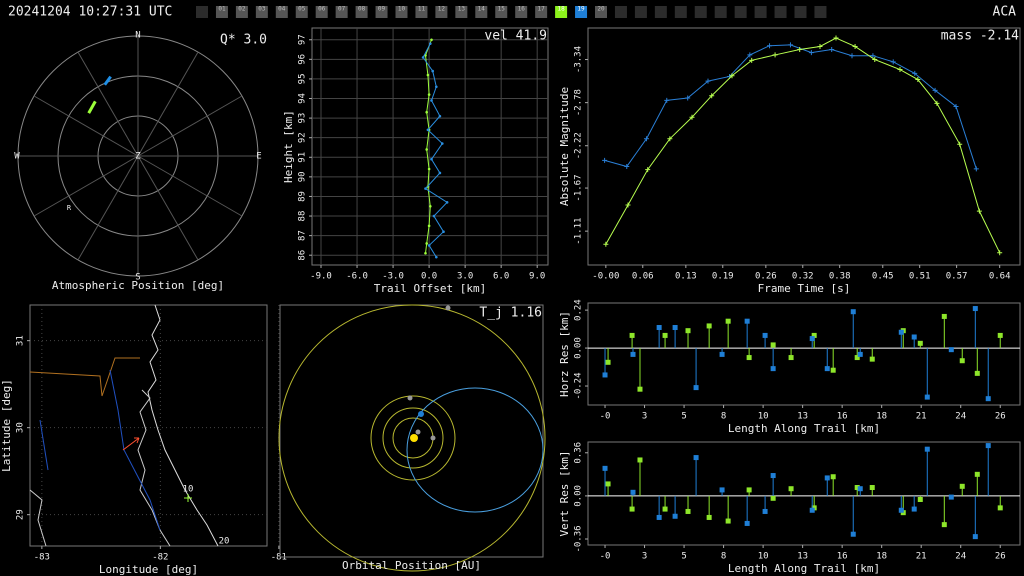 The height and width of the screenshot is (576, 1024). I want to click on camera-label: 19, so click(581, 9).